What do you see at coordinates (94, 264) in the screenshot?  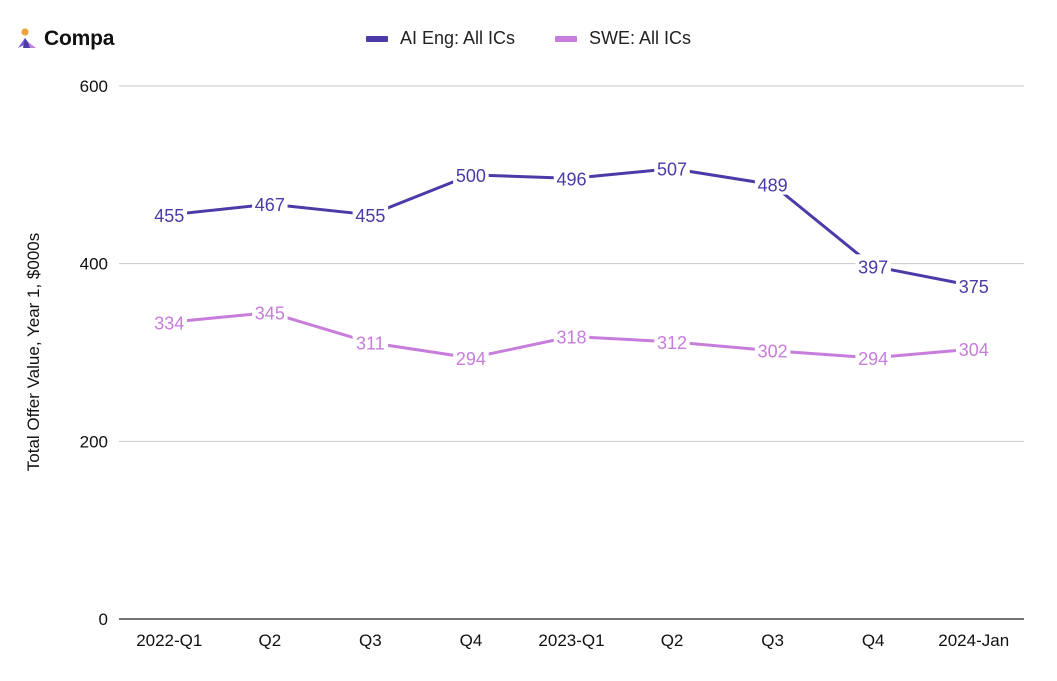 I see `y-tick-label-400: 400` at bounding box center [94, 264].